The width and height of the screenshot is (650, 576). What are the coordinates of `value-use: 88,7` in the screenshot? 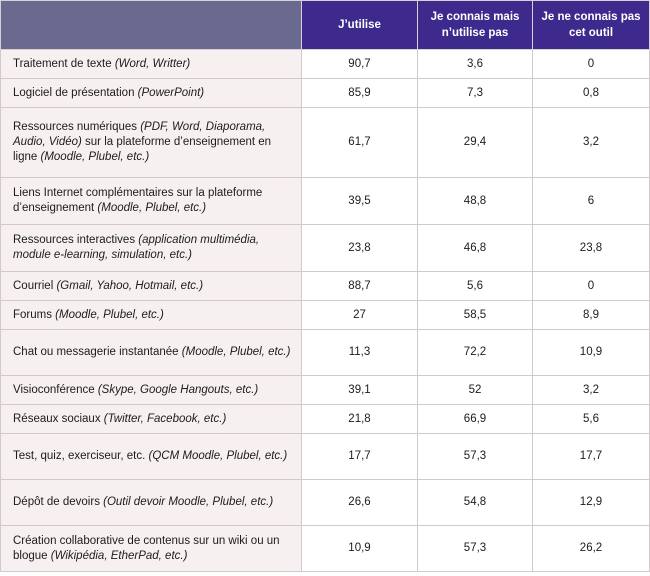 It's located at (359, 286).